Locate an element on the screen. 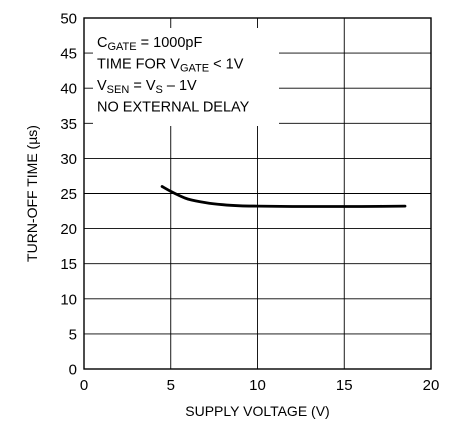 The width and height of the screenshot is (454, 423). x-axis-title: SUPPLY VOLTAGE (V) is located at coordinates (257, 411).